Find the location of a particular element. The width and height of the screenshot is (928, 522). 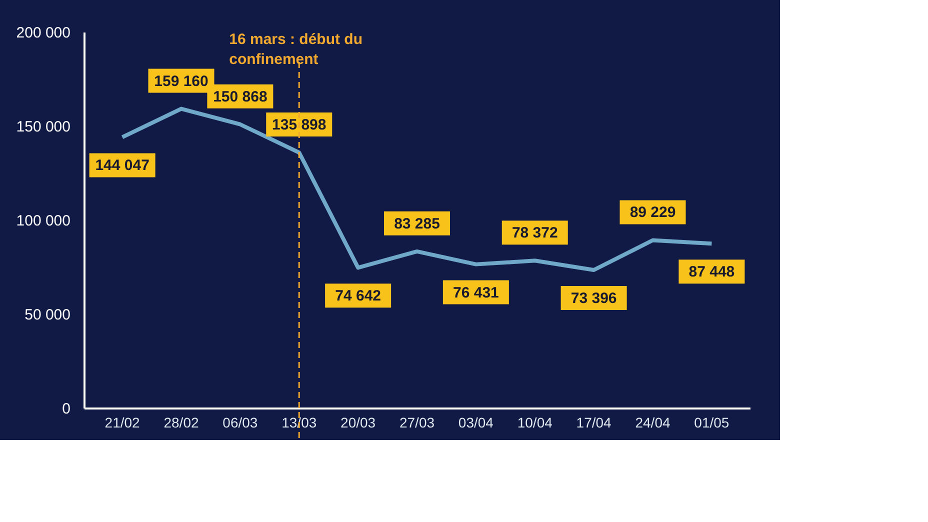

data-label: 76 431 is located at coordinates (475, 293).